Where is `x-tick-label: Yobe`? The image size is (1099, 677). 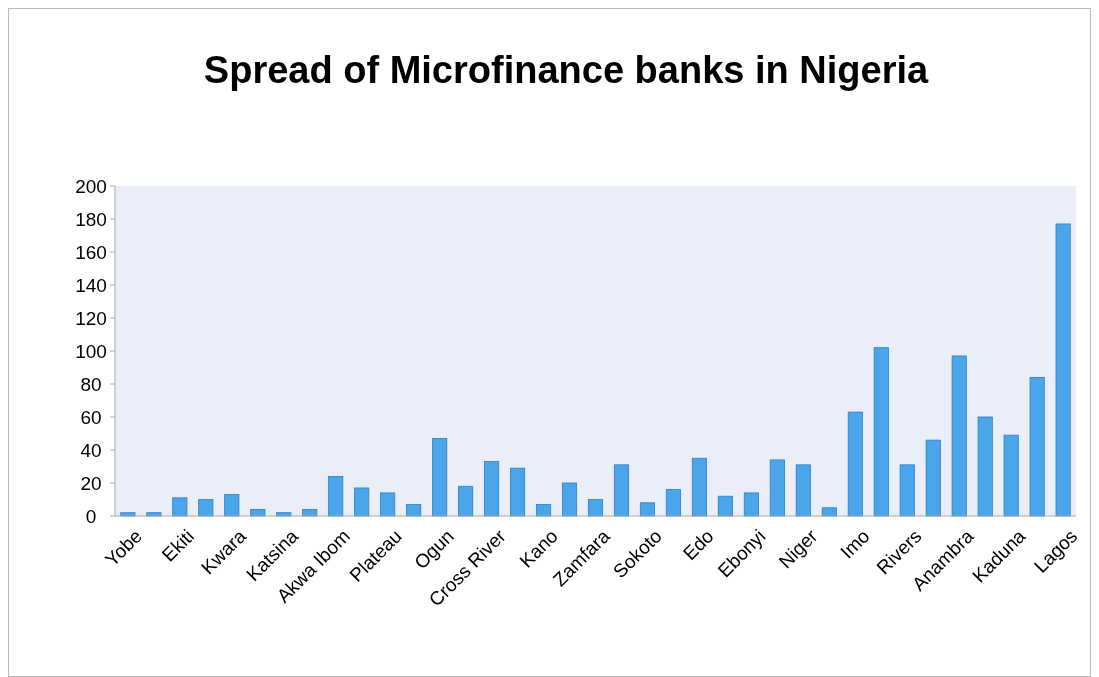 x-tick-label: Yobe is located at coordinates (124, 548).